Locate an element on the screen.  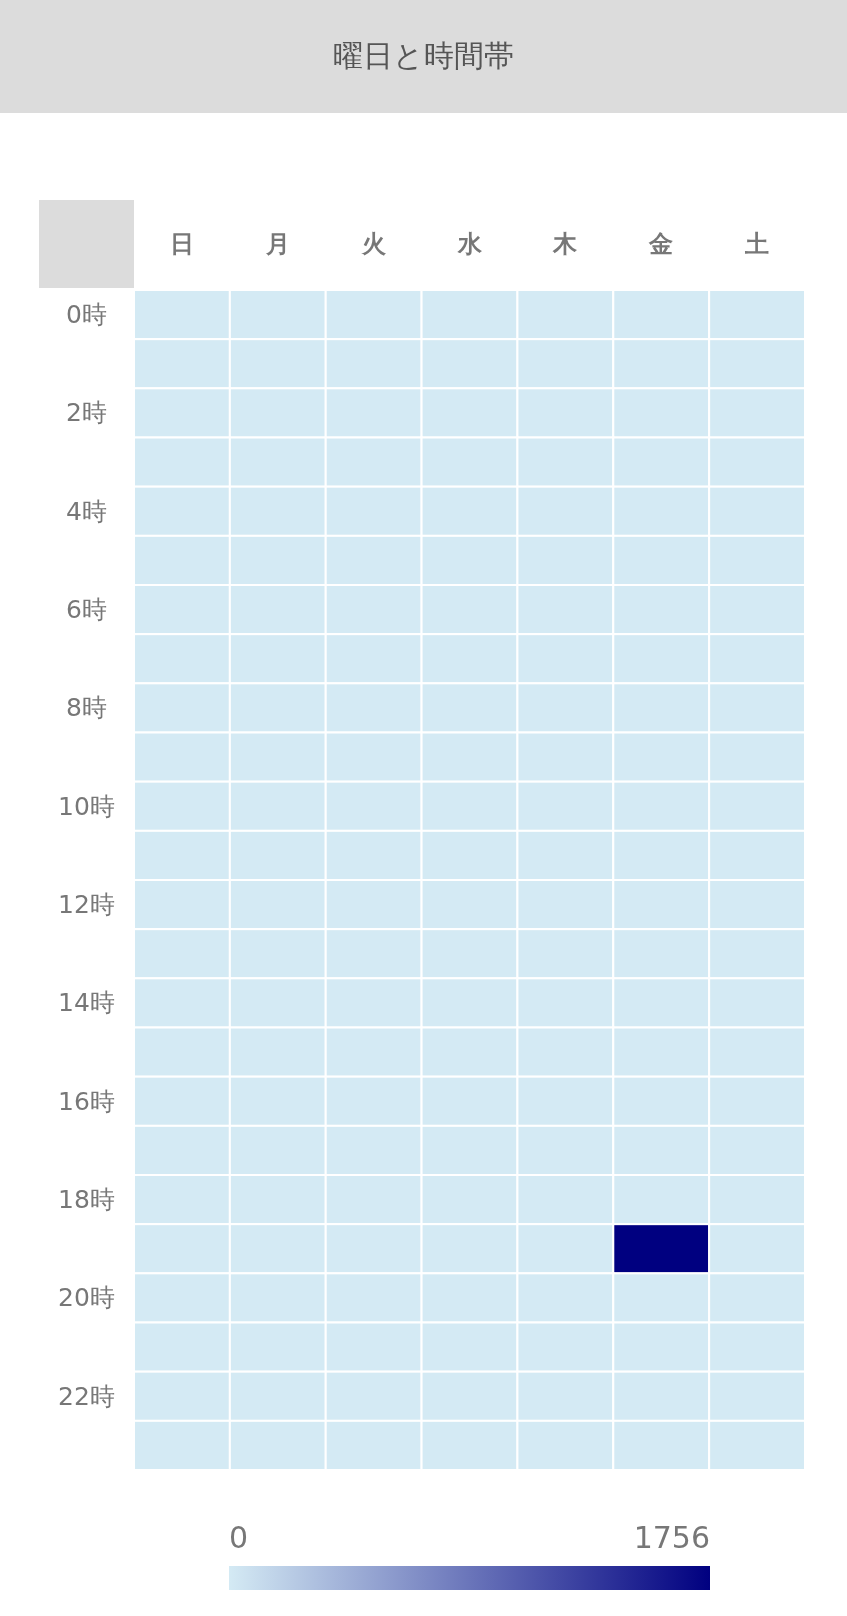
y-tick-label: 0時 is located at coordinates (86, 315).